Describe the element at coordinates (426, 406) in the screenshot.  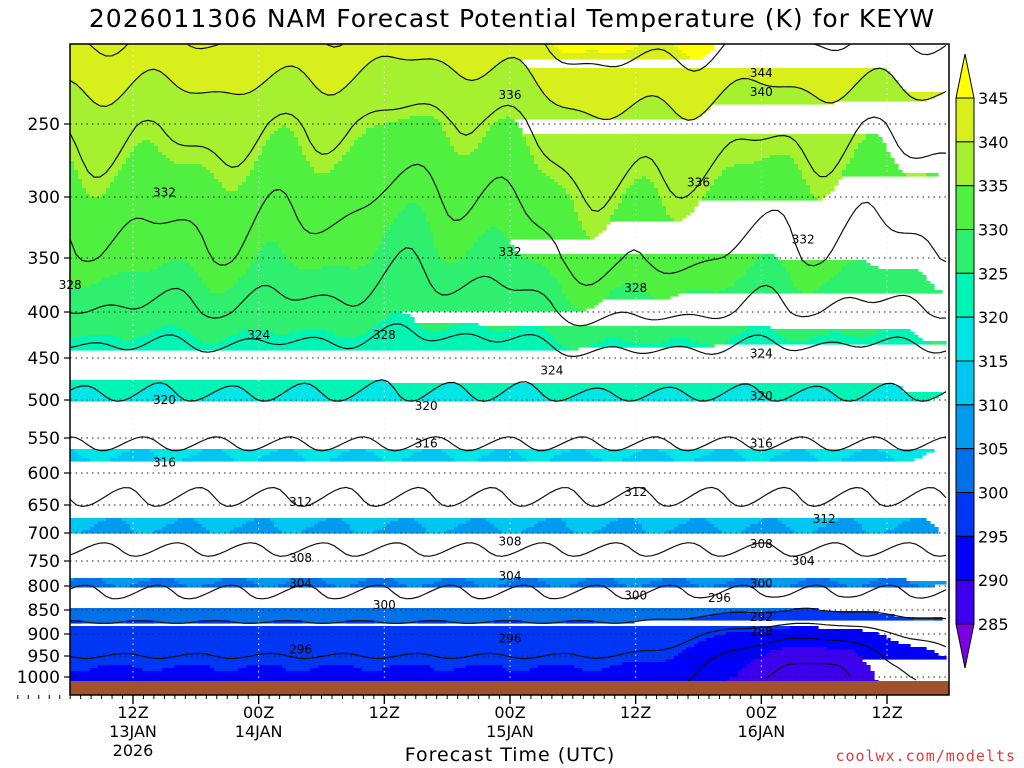
I see `contour-label-text: 320` at that location.